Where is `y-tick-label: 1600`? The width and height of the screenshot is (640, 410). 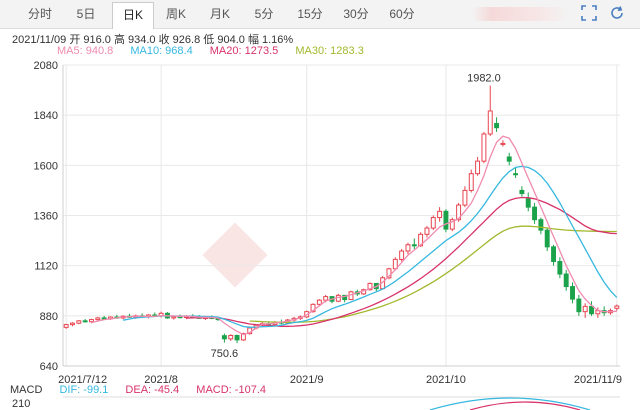
y-tick-label: 1600 is located at coordinates (46, 166).